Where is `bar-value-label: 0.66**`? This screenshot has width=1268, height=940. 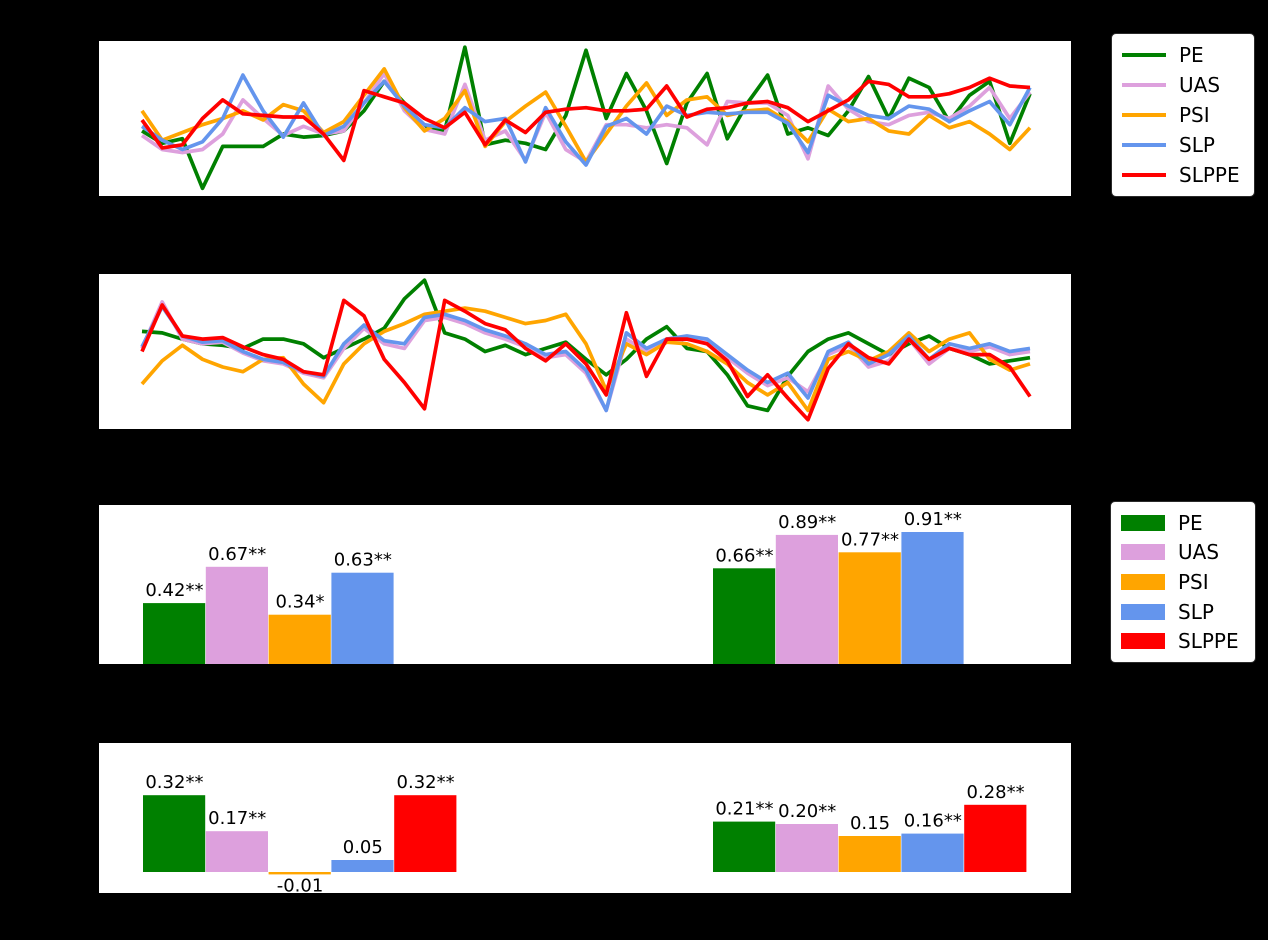 bar-value-label: 0.66** is located at coordinates (744, 555).